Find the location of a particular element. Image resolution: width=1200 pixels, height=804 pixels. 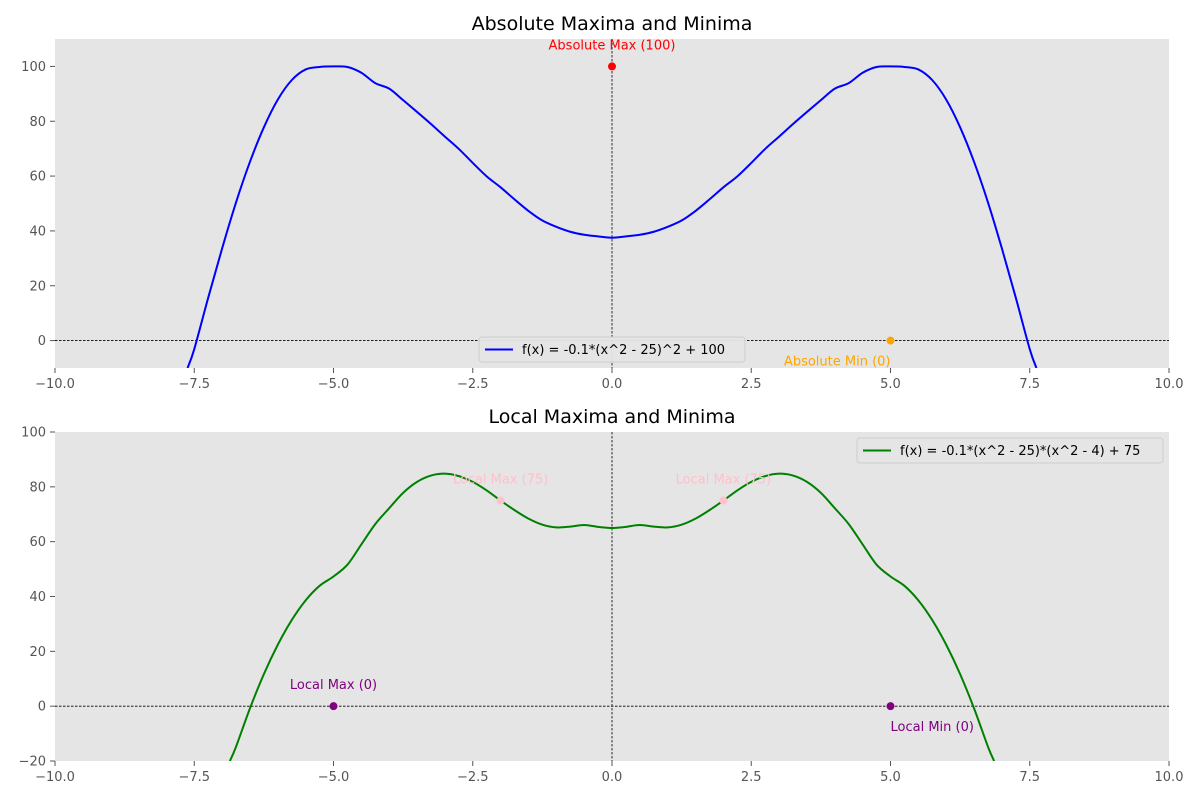

legend: f(x) = -0.1*(x^2 - 25)*(x^2 - 4) + 75 is located at coordinates (1010, 450).